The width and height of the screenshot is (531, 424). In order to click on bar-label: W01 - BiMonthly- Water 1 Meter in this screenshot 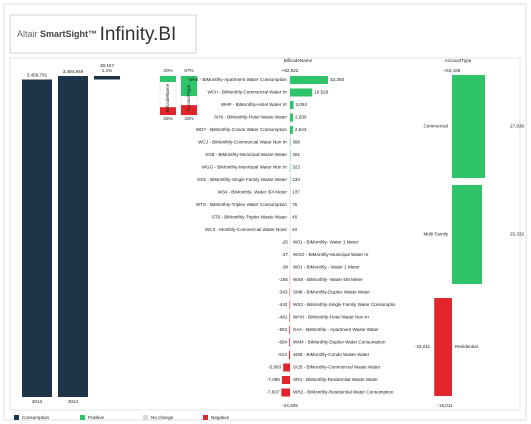, I will do `click(326, 242)`.